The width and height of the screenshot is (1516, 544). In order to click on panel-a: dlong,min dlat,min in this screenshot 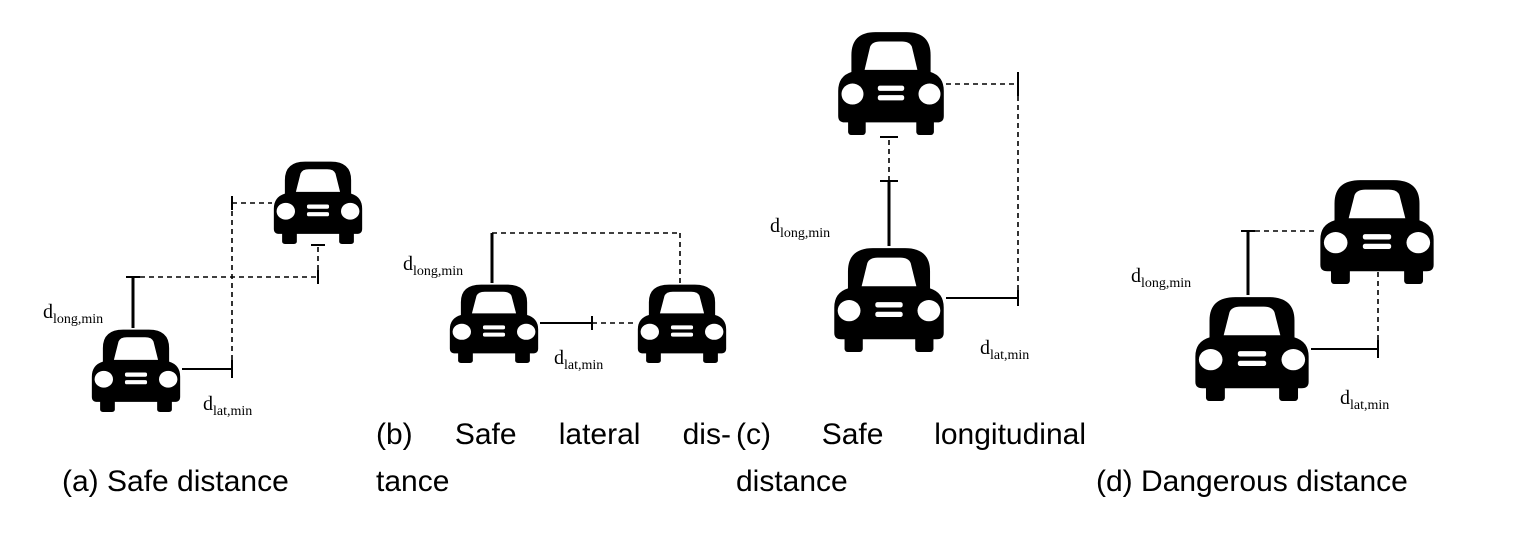, I will do `click(203, 290)`.